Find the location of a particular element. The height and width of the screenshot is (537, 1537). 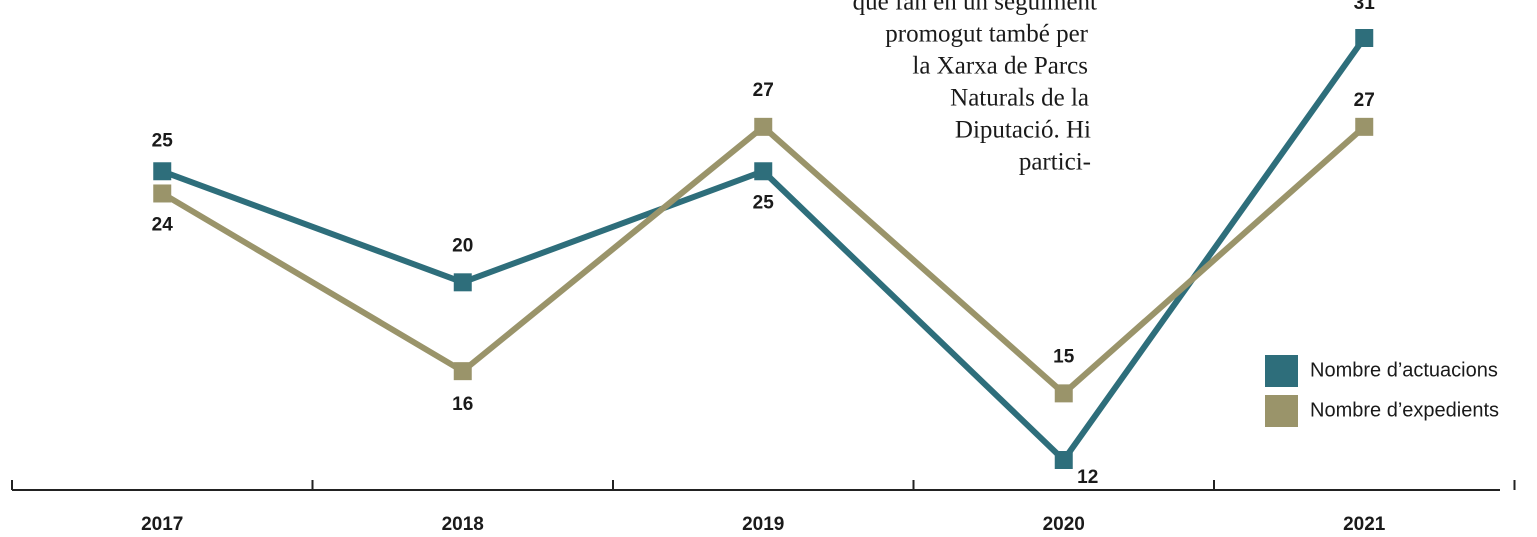

legend-label: Nombre d’actuacions is located at coordinates (1404, 370).